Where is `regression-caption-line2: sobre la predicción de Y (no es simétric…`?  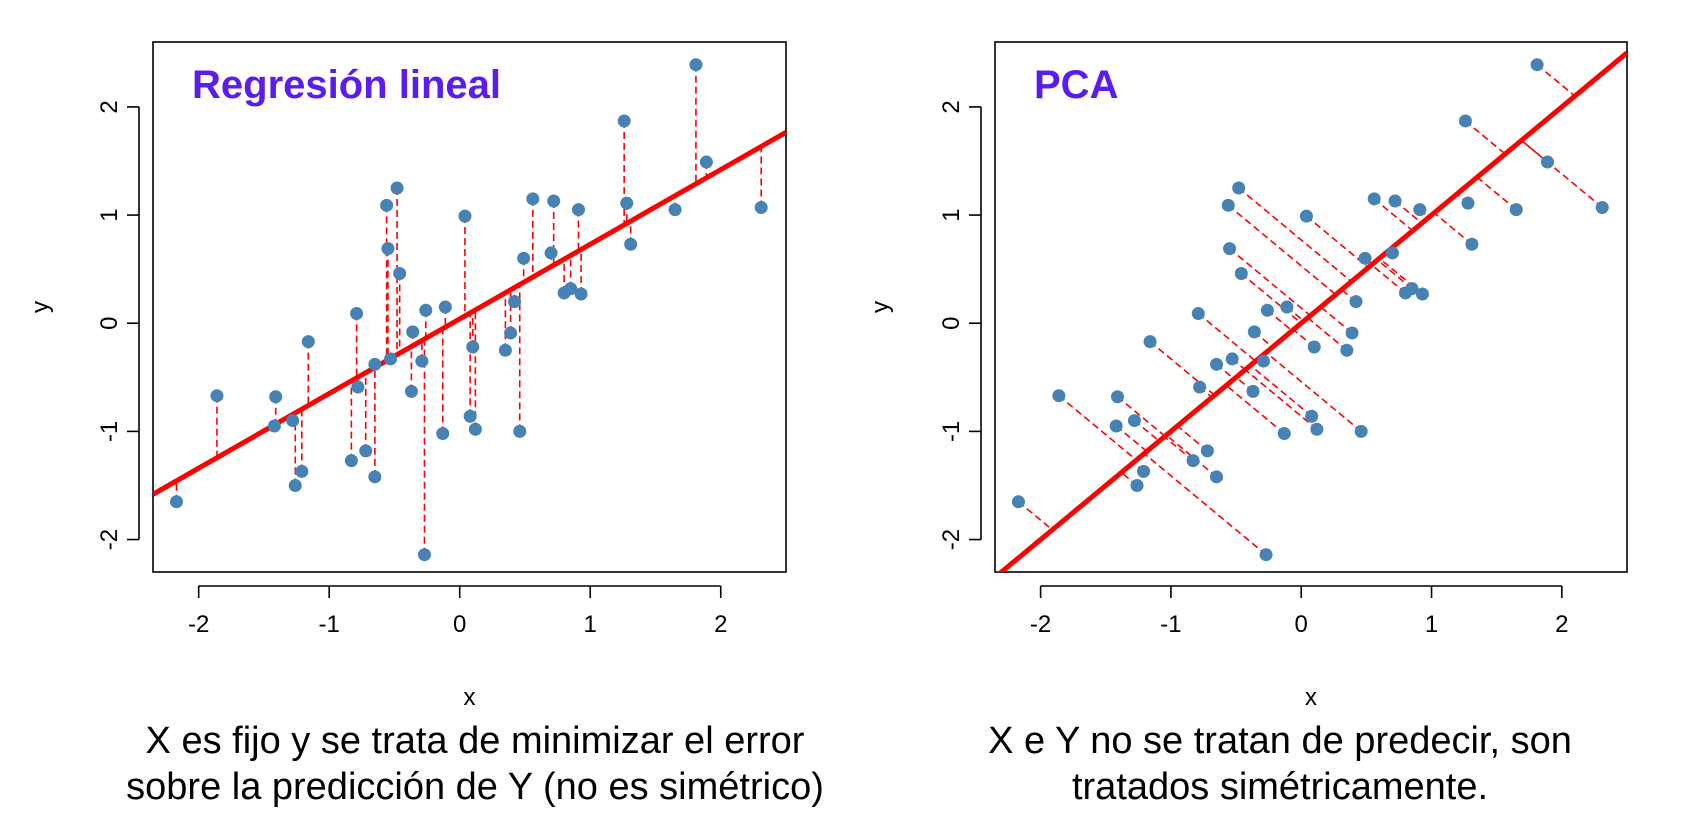 regression-caption-line2: sobre la predicción de Y (no es simétric… is located at coordinates (475, 787).